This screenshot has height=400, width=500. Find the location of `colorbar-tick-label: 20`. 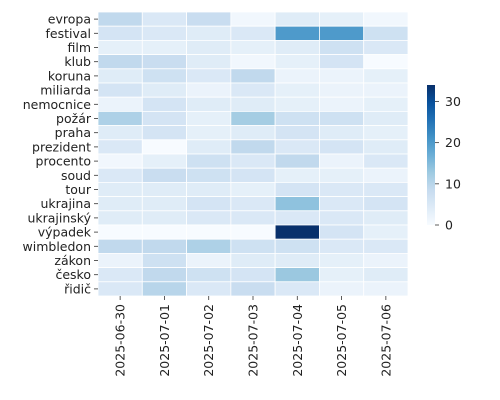

colorbar-tick-label: 20 is located at coordinates (453, 142).